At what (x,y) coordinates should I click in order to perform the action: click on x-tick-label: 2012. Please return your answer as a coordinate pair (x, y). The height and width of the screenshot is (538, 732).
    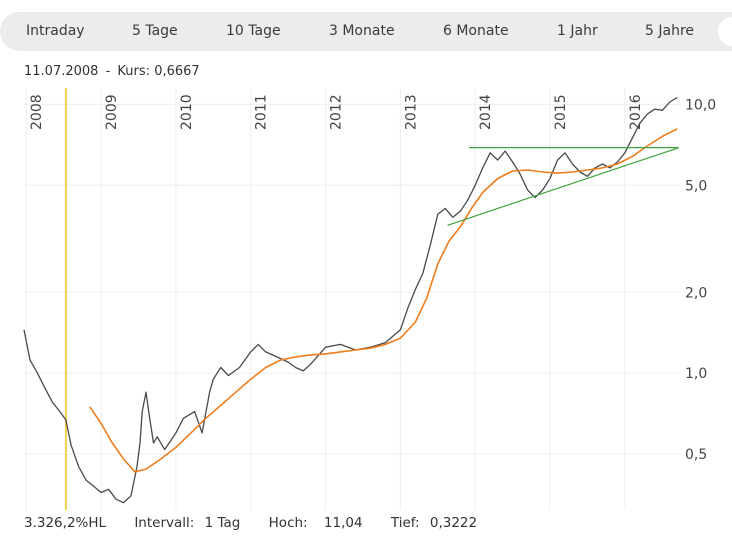
    Looking at the image, I should click on (337, 112).